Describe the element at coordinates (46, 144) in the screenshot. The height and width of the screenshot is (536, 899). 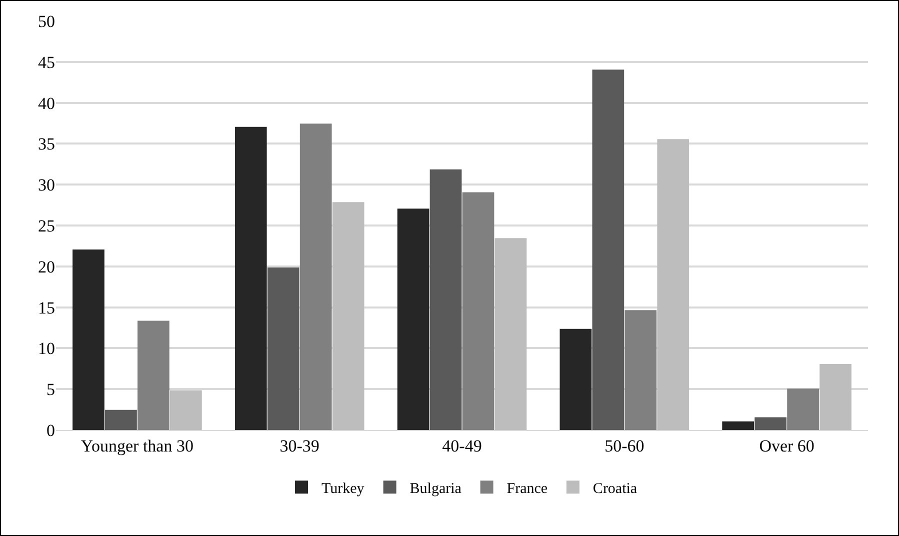
I see `y-tick-label: 35` at that location.